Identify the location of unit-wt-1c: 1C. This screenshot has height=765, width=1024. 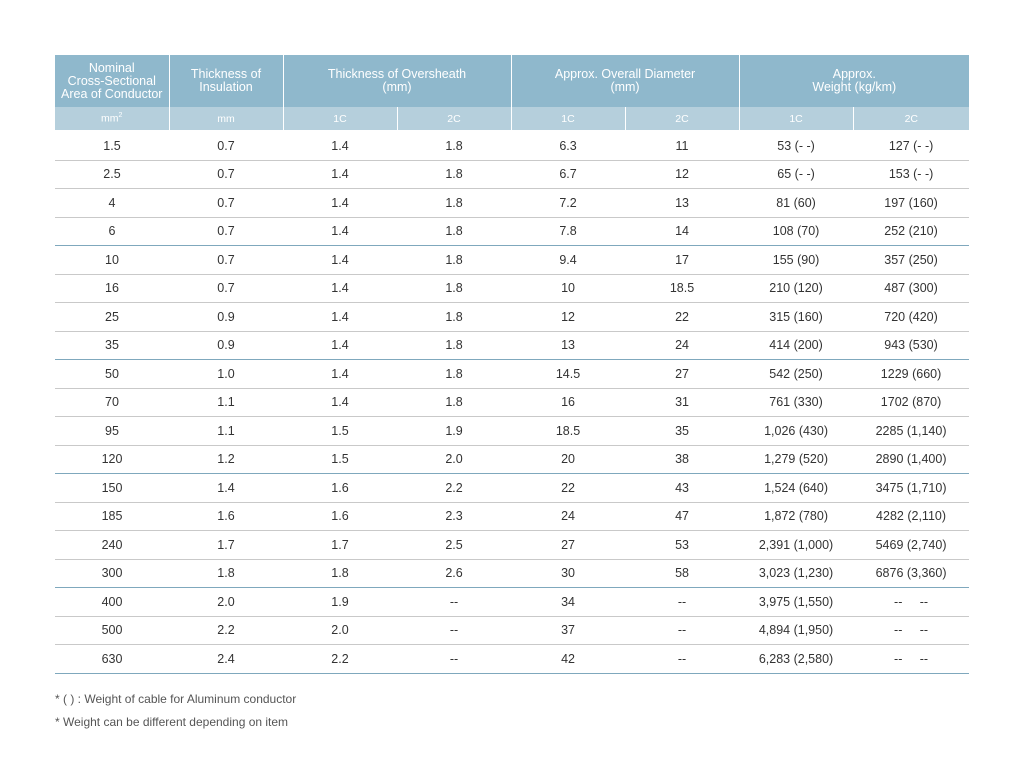
(796, 118).